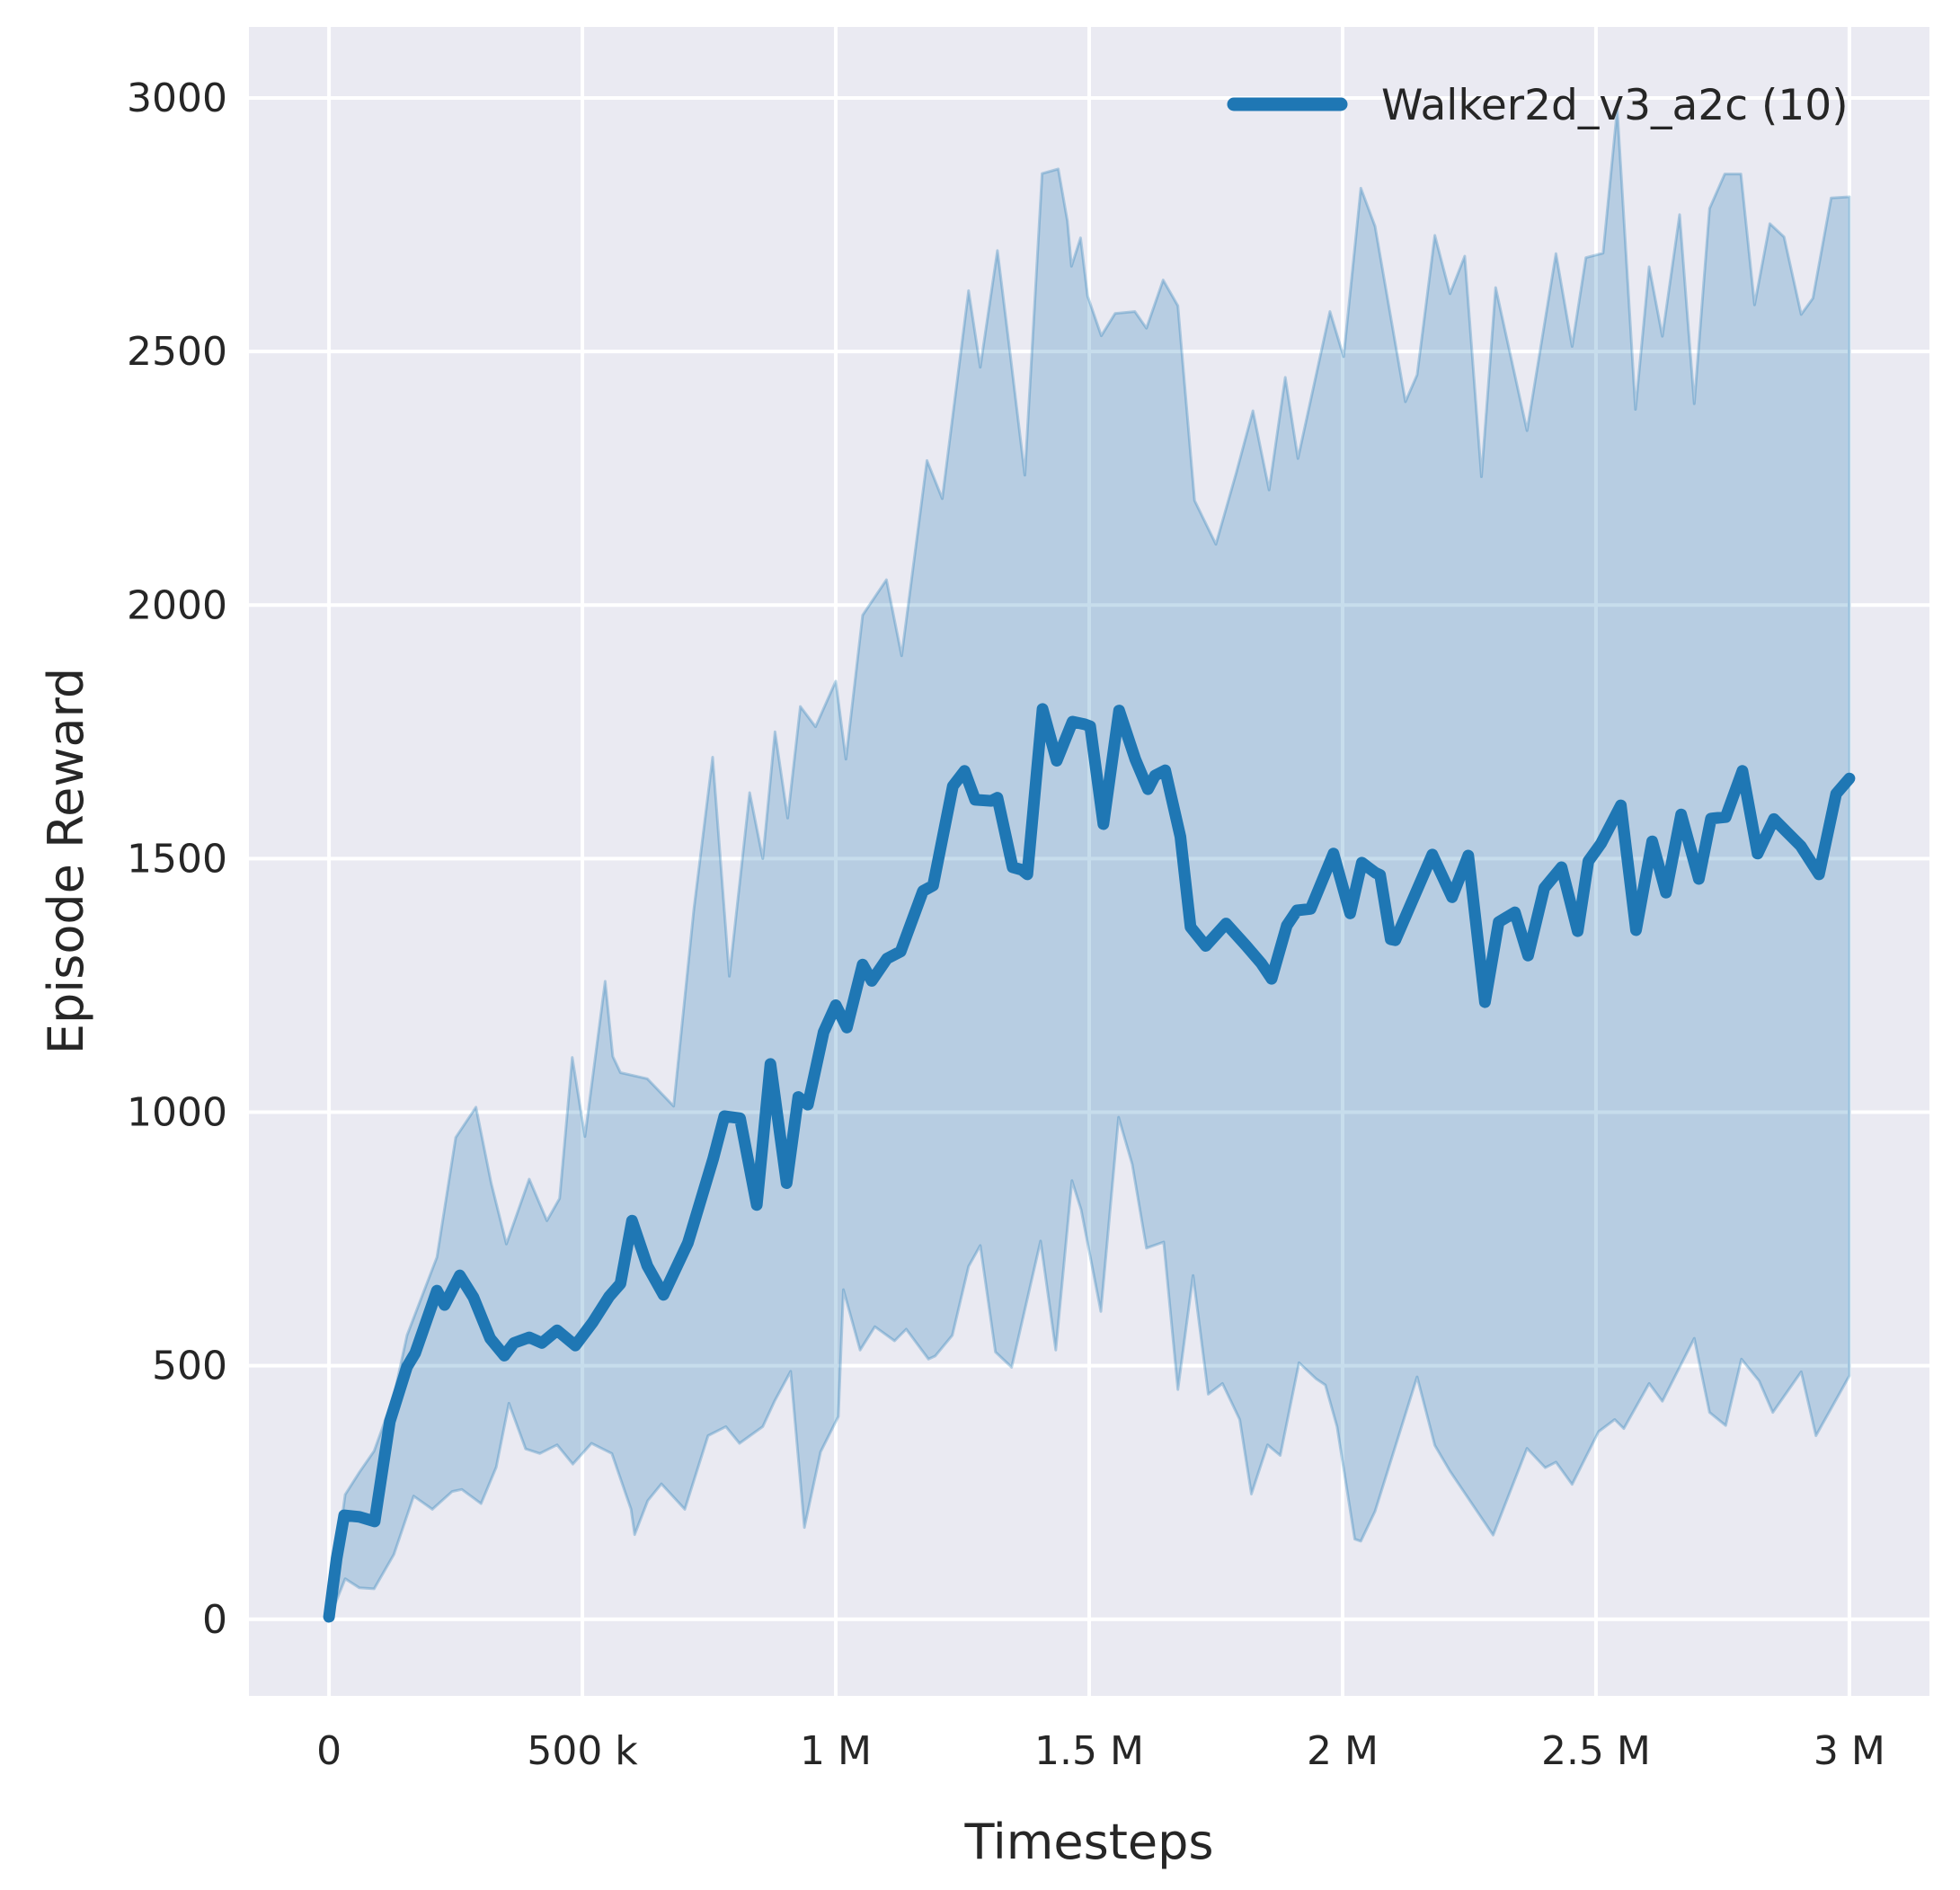  What do you see at coordinates (1596, 1751) in the screenshot?
I see `x-tick-label: 2.5 M` at bounding box center [1596, 1751].